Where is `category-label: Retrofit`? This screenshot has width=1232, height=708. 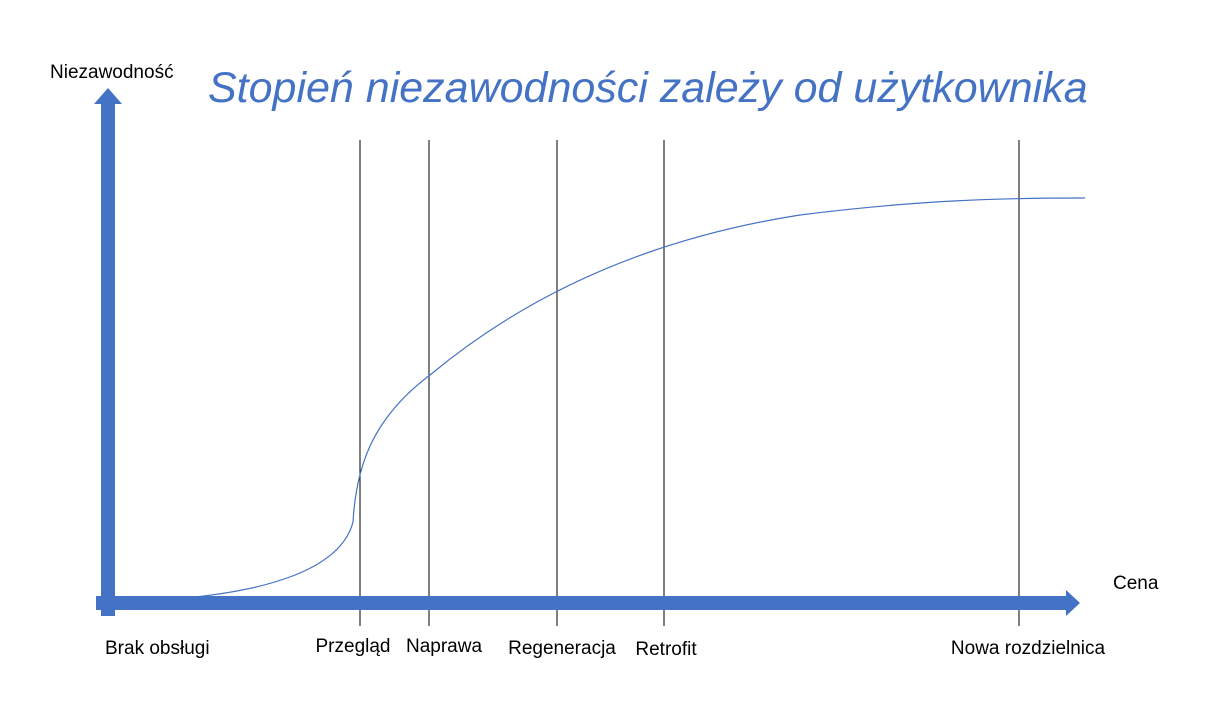 category-label: Retrofit is located at coordinates (666, 649).